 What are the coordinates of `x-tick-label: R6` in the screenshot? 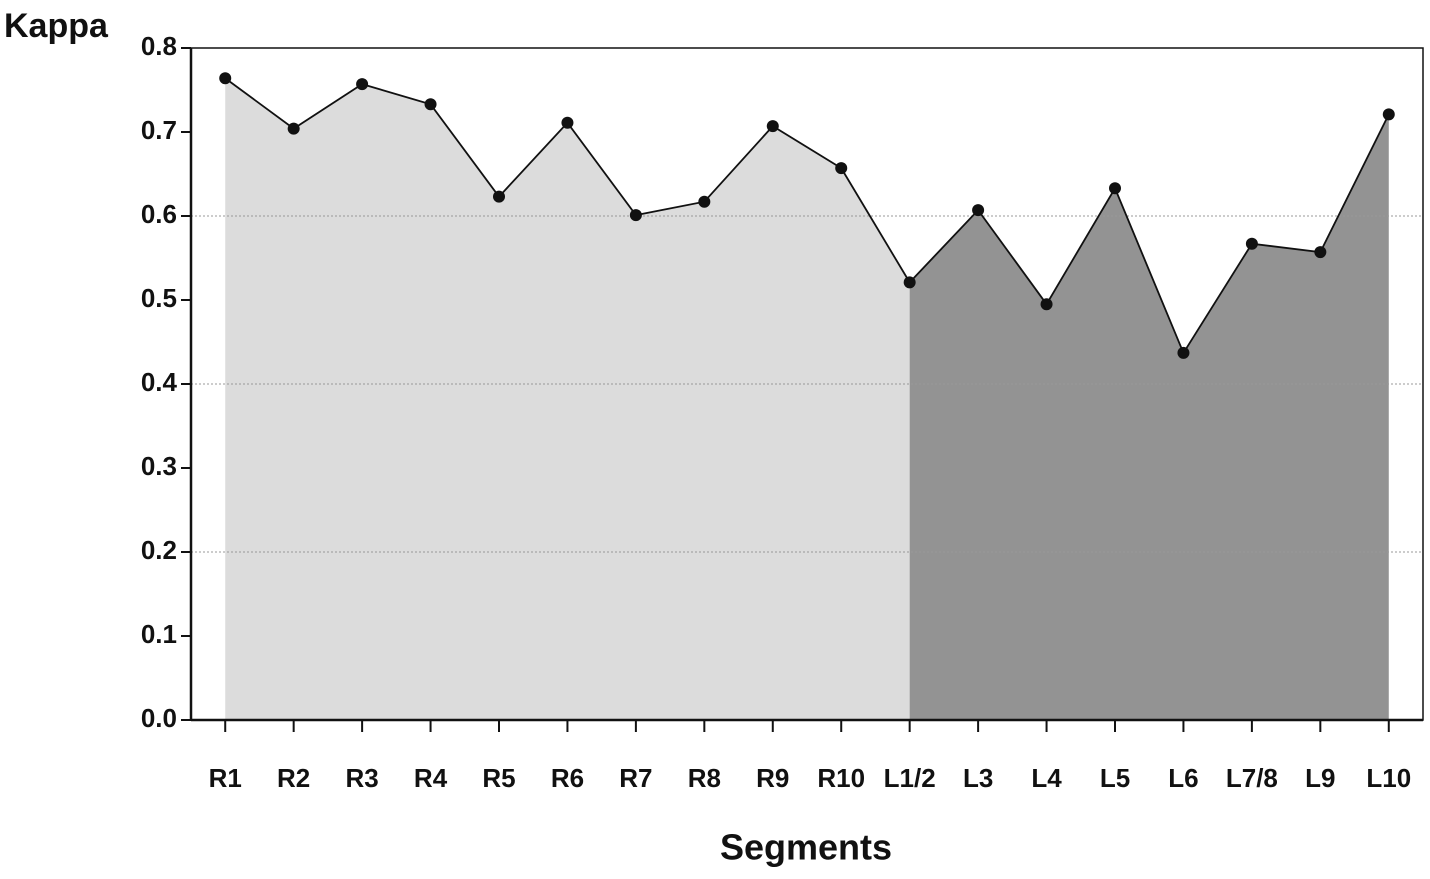 It's located at (567, 778).